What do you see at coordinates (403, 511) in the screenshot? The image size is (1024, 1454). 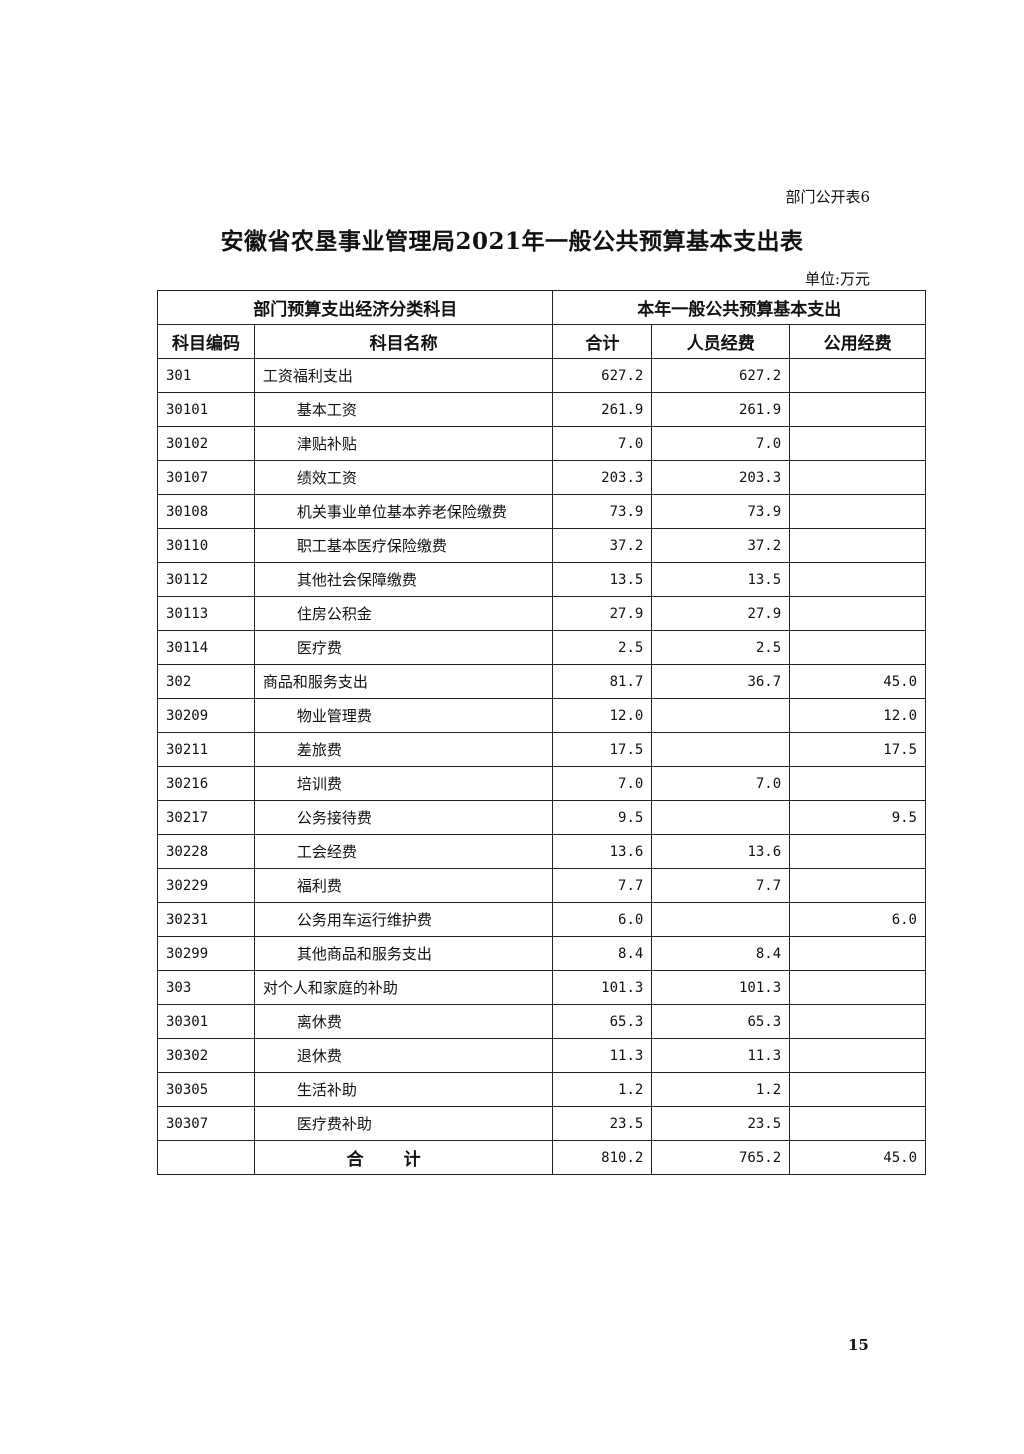 I see `cell-name: 机关事业单位基本养老保险缴费` at bounding box center [403, 511].